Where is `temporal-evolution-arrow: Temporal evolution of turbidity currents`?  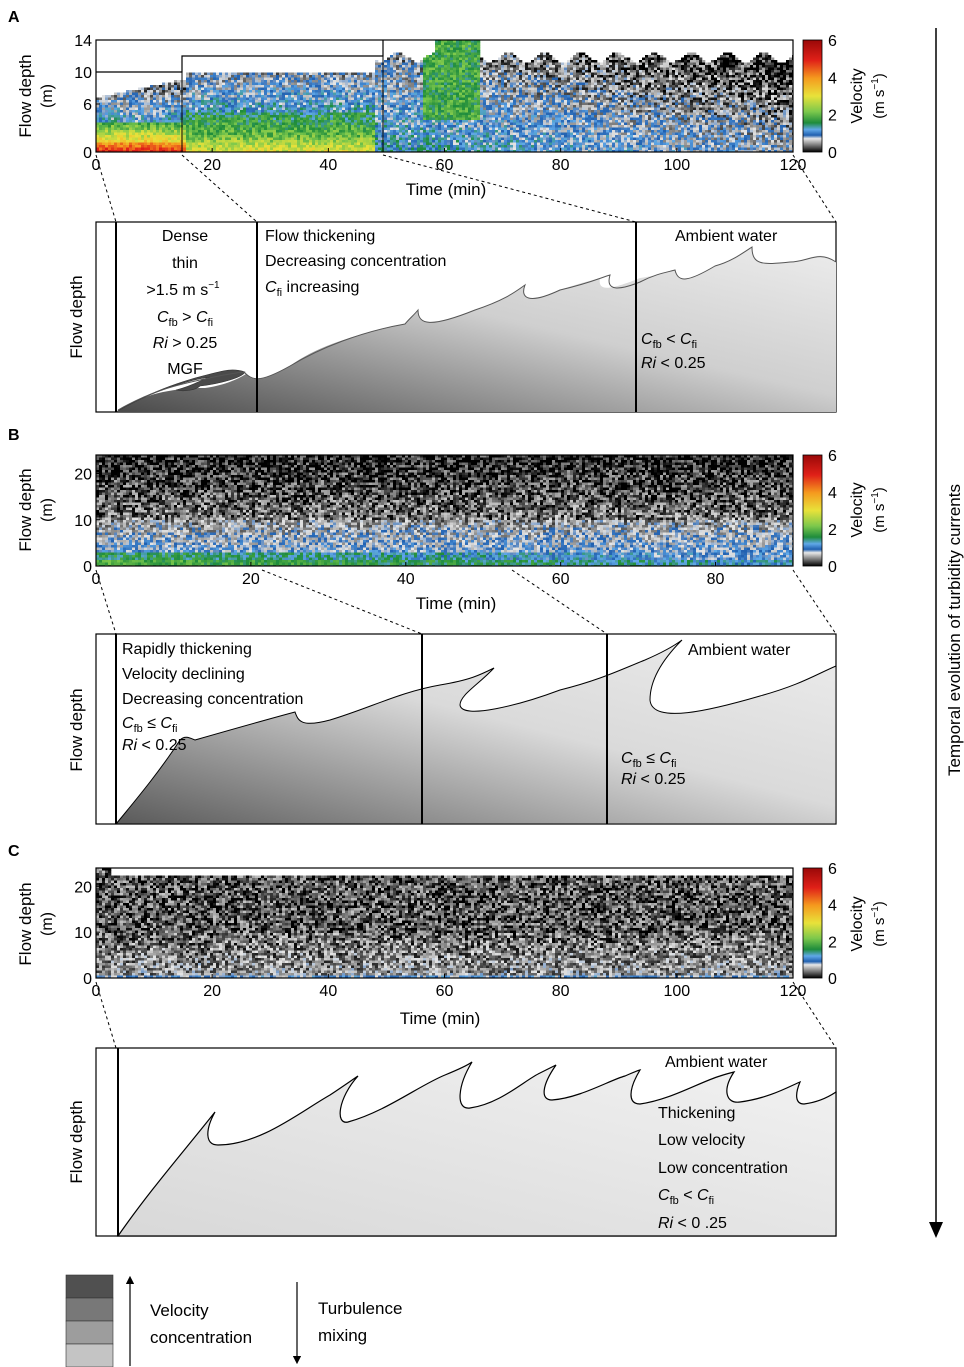 temporal-evolution-arrow: Temporal evolution of turbidity currents is located at coordinates (946, 633).